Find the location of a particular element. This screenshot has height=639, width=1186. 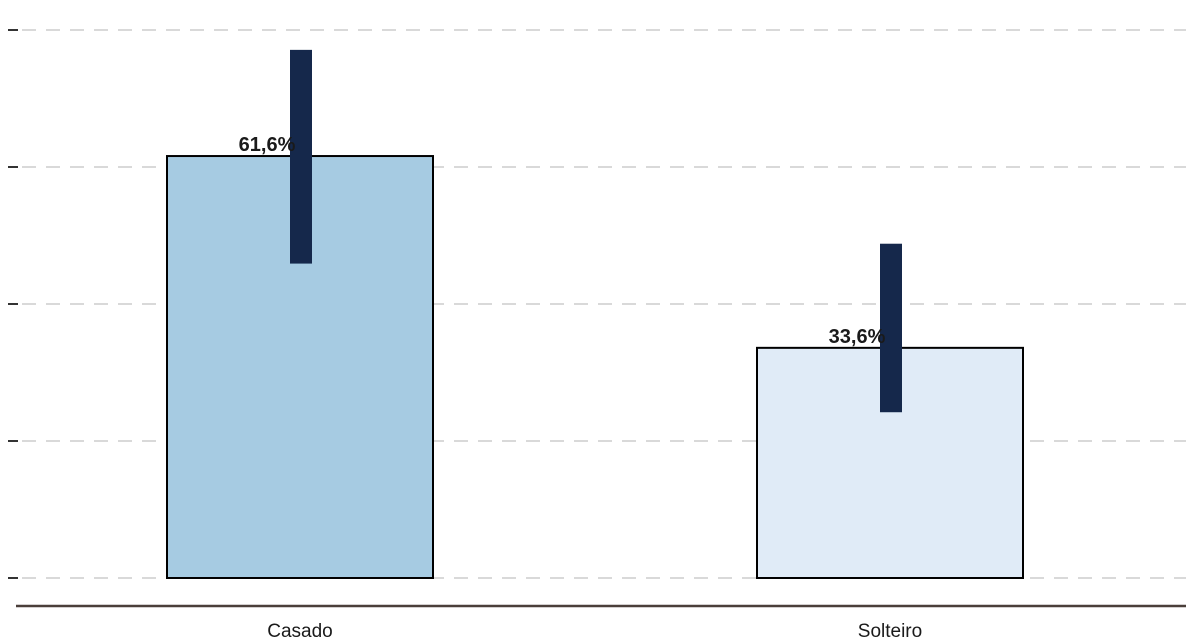

category-labels: Casado Solteiro is located at coordinates (594, 630).